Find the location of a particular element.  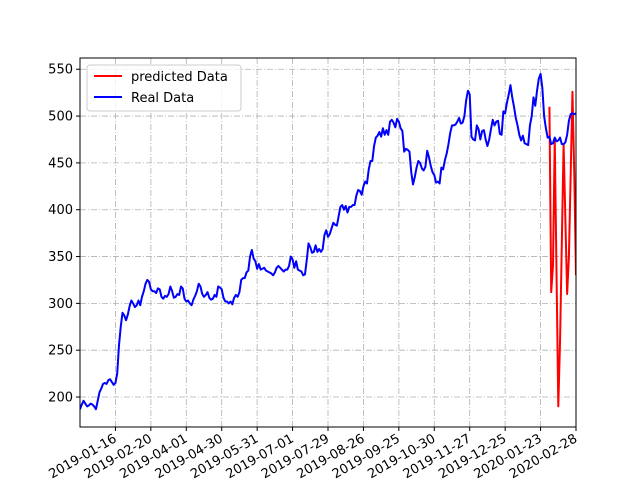

y-tick-label: 550 is located at coordinates (60, 70).